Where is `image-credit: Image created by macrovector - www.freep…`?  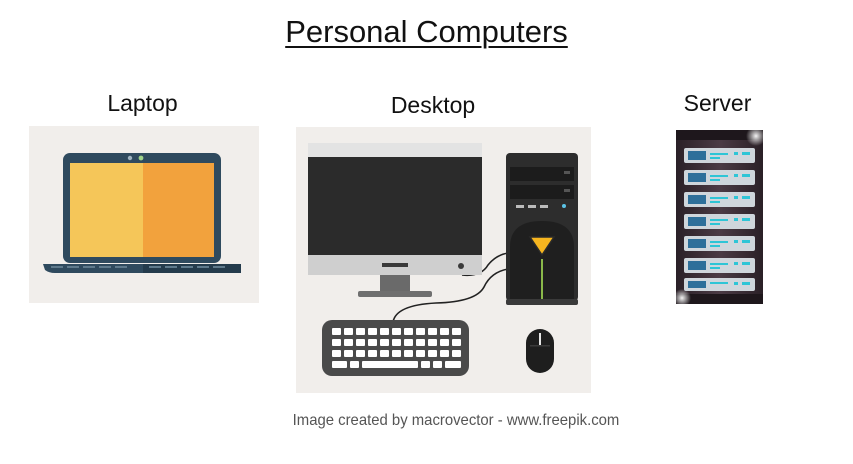
image-credit: Image created by macrovector - www.freep… is located at coordinates (456, 420).